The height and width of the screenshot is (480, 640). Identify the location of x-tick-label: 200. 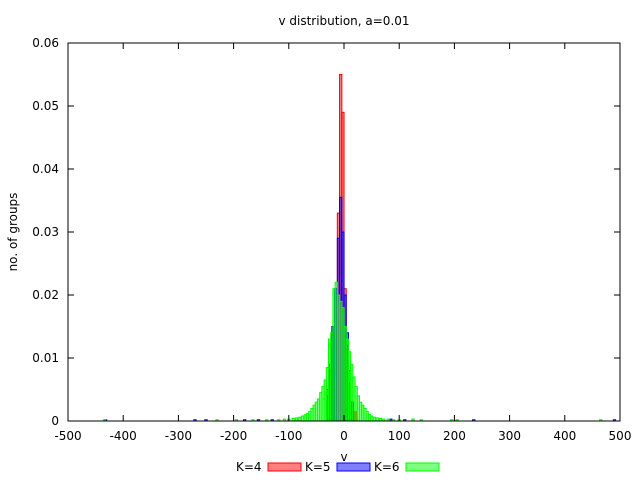
(454, 436).